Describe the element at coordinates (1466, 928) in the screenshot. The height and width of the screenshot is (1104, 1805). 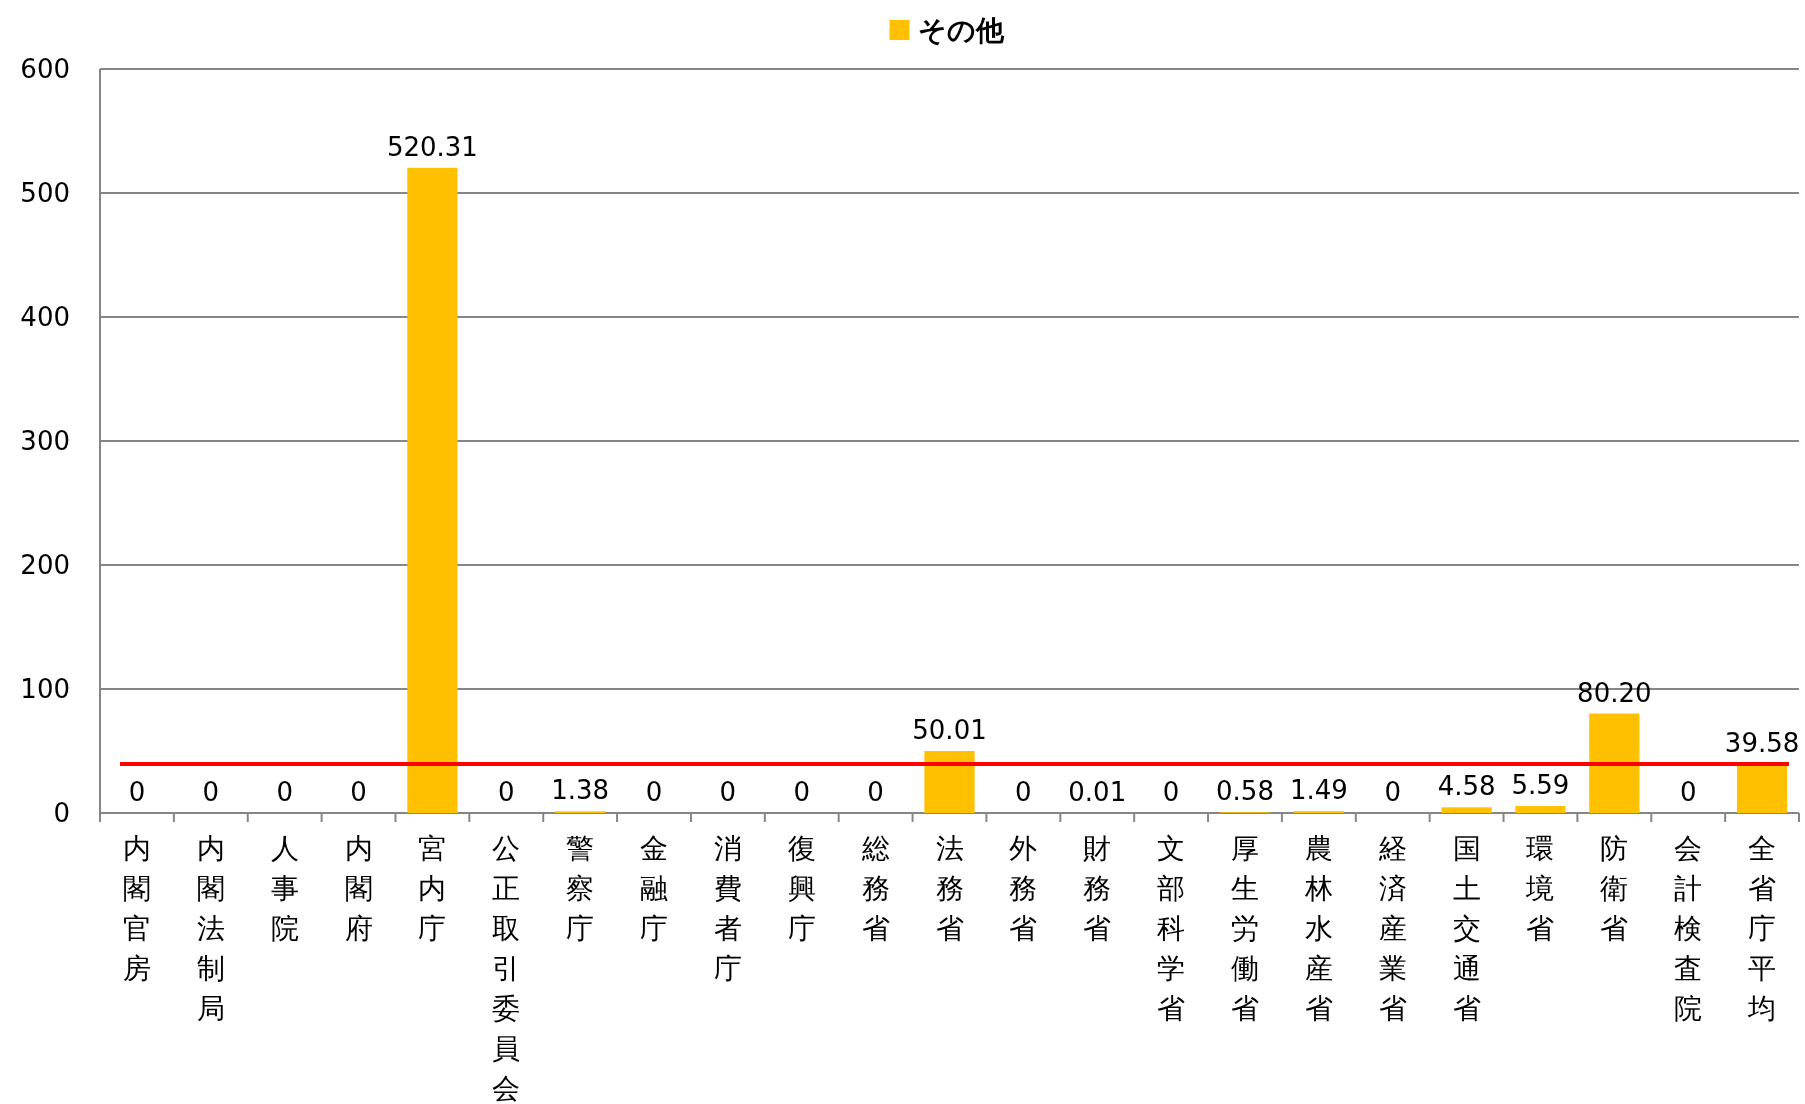
I see `x-tick-label: 国土交通省` at that location.